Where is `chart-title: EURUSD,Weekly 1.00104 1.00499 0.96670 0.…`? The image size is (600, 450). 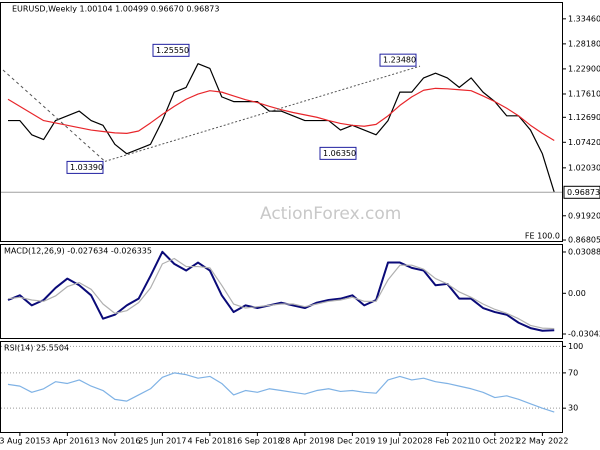
chart-title: EURUSD,Weekly 1.00104 1.00499 0.96670 0.… is located at coordinates (115, 9).